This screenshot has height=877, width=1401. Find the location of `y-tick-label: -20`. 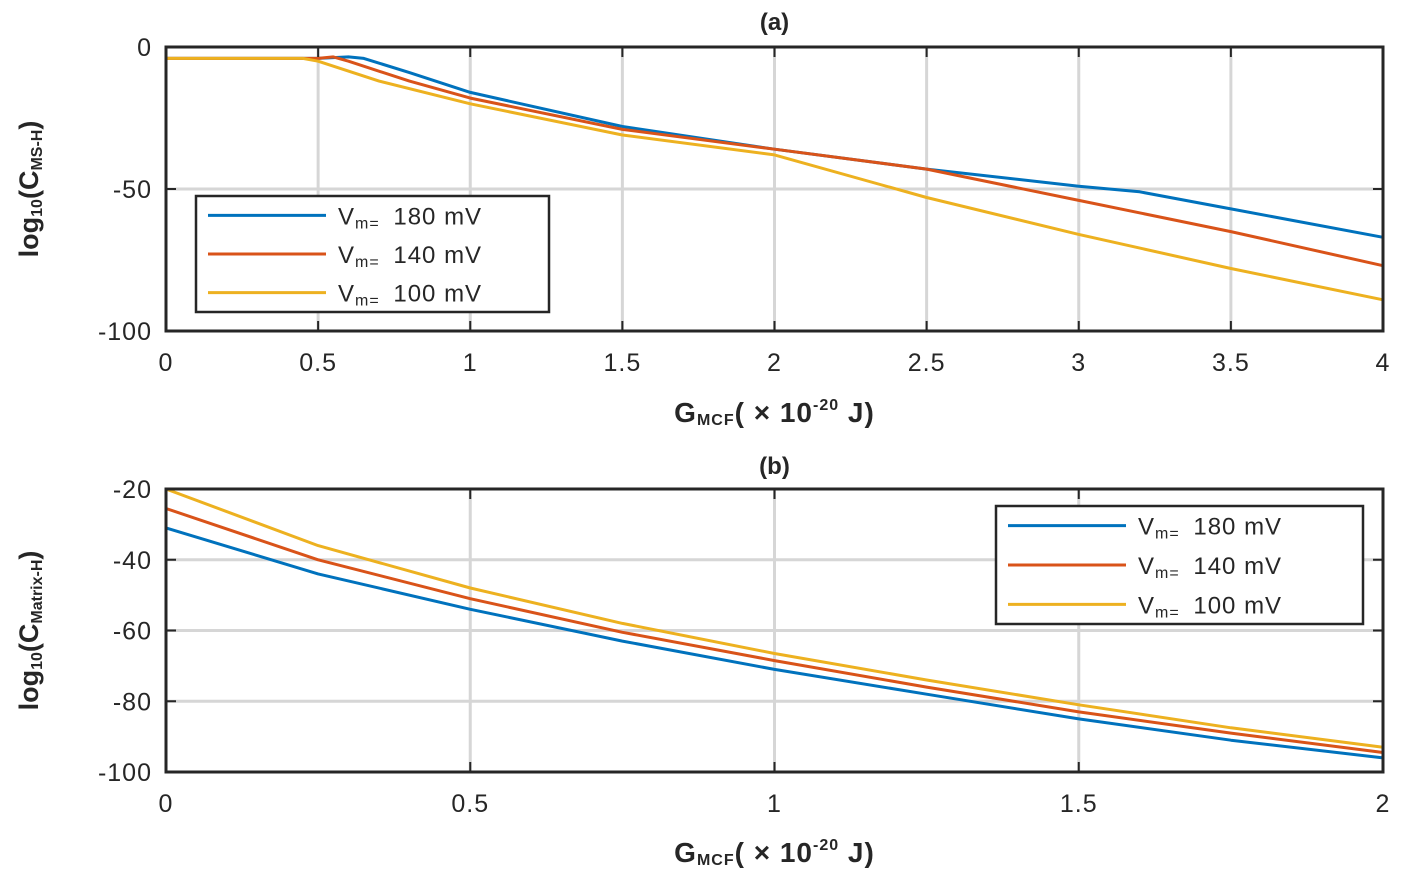

y-tick-label: -20 is located at coordinates (132, 490).